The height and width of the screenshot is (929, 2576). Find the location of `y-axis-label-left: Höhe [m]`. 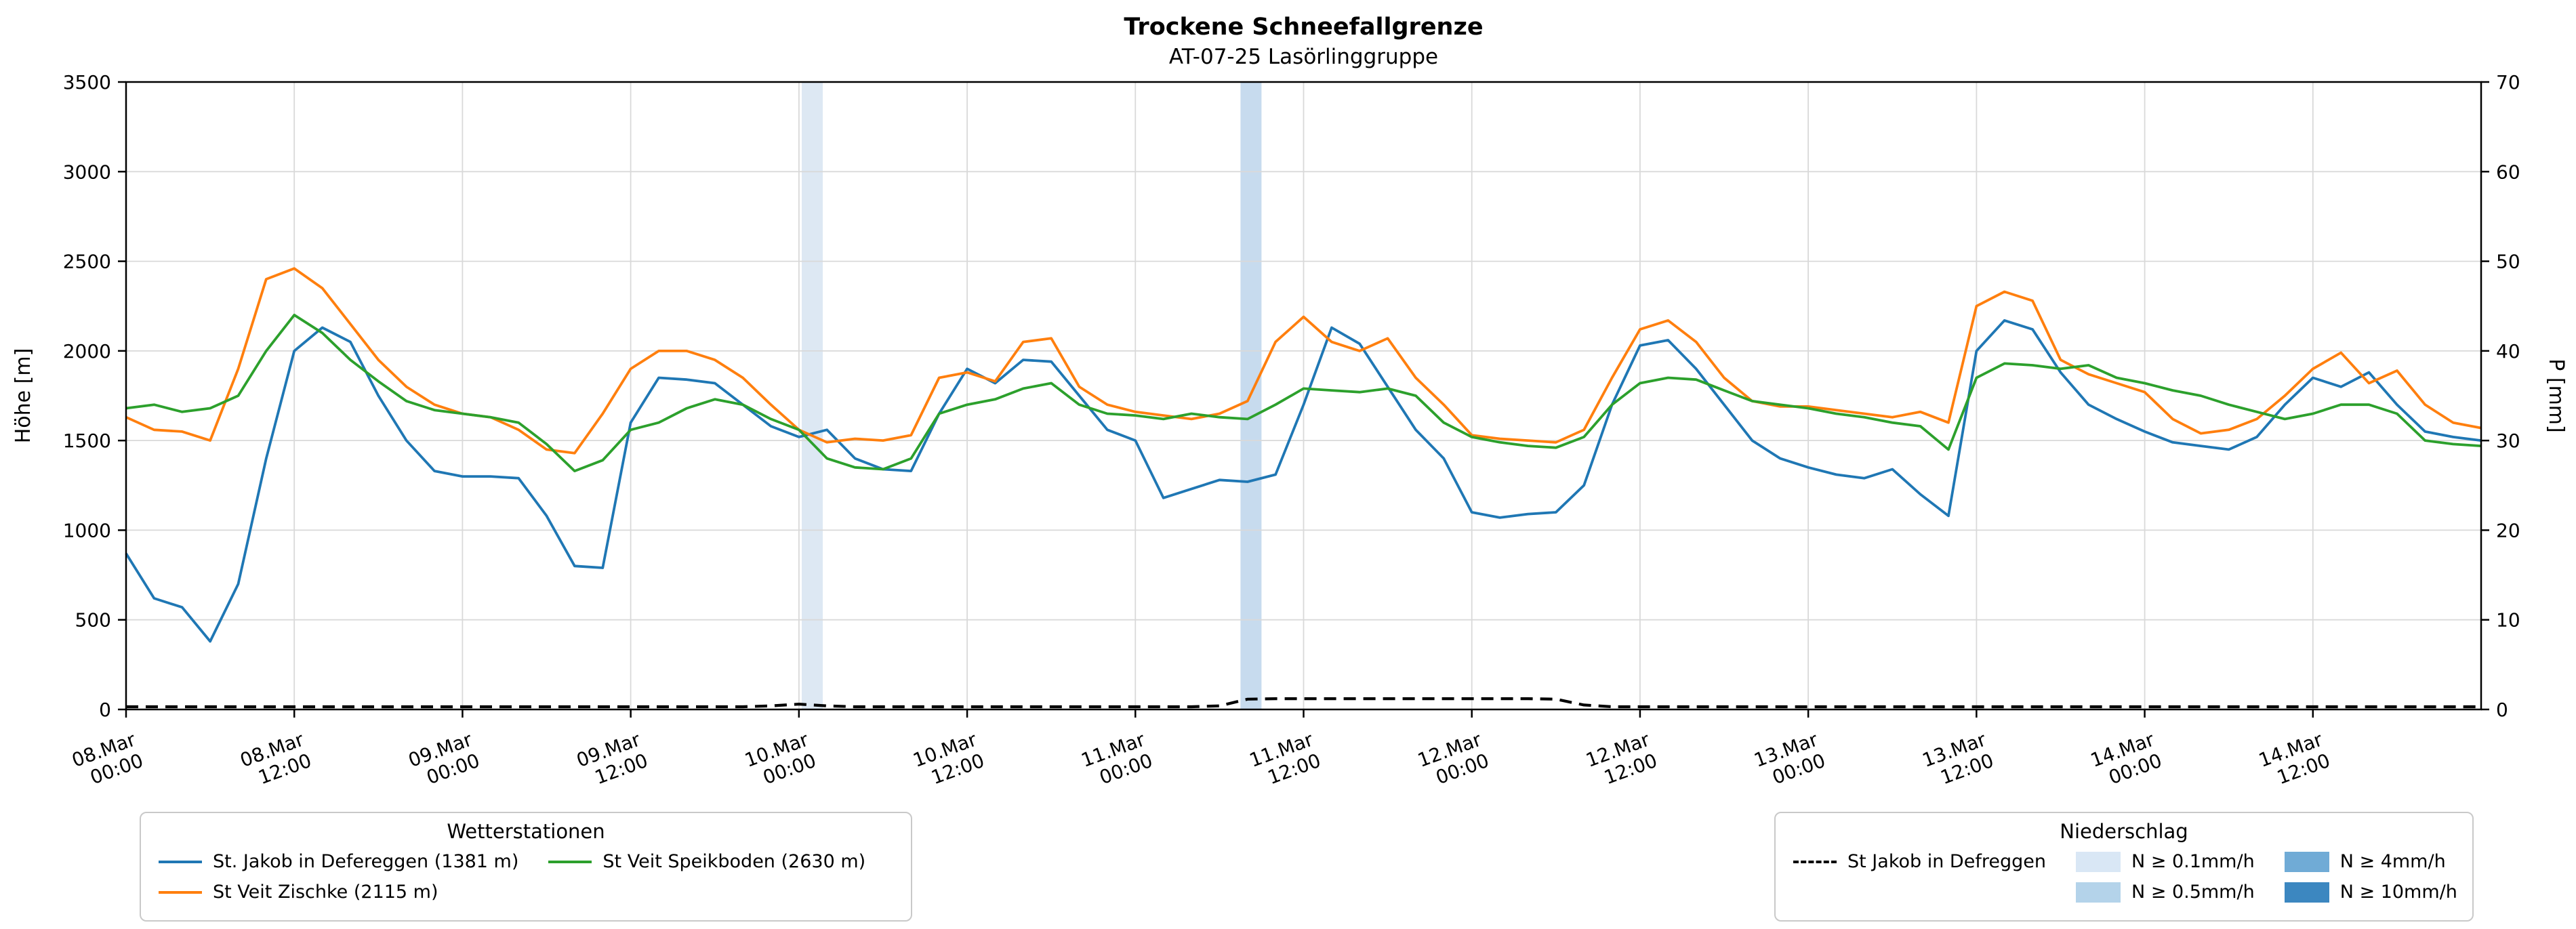

y-axis-label-left: Höhe [m] is located at coordinates (24, 396).